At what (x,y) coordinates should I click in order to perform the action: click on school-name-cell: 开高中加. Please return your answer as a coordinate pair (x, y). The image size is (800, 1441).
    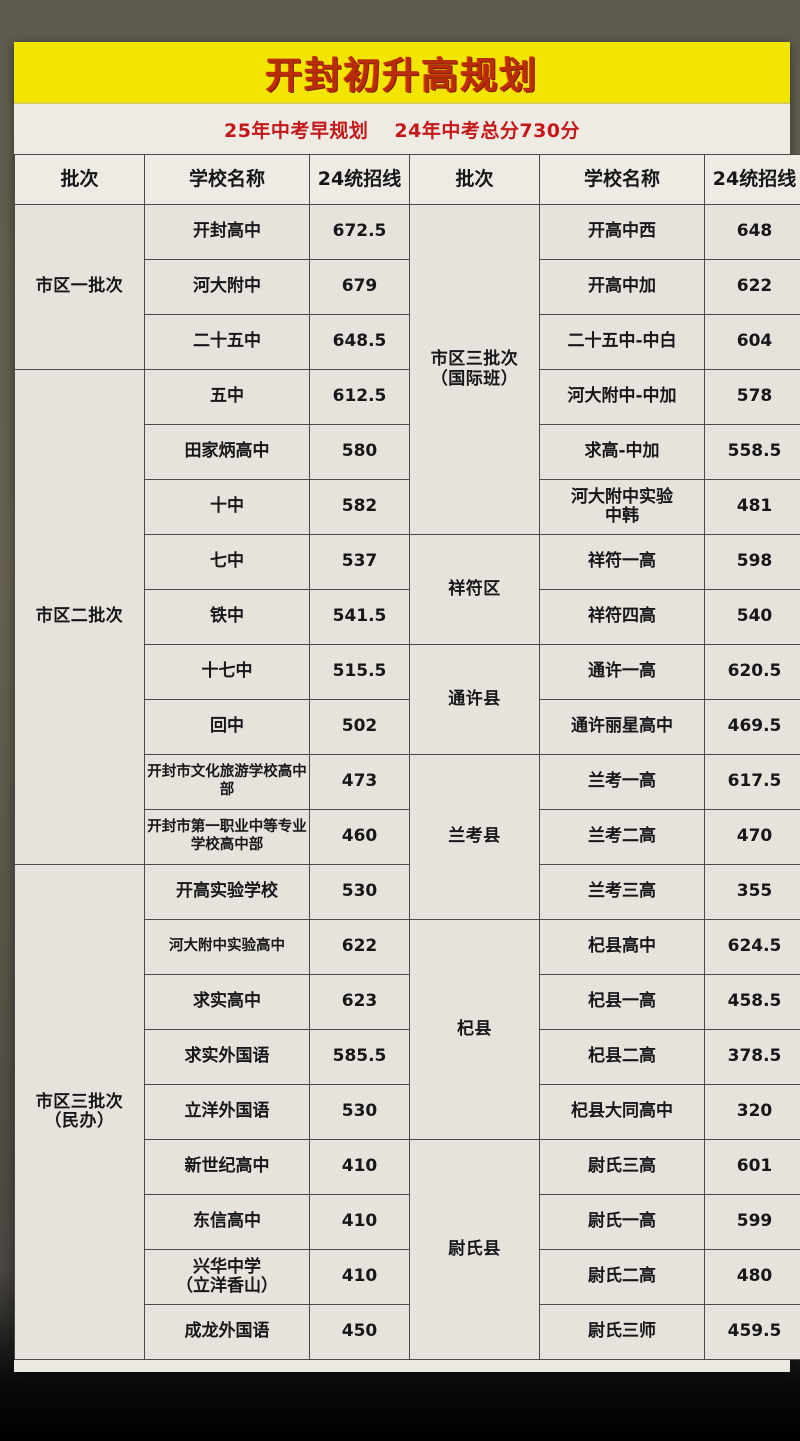
    Looking at the image, I should click on (622, 287).